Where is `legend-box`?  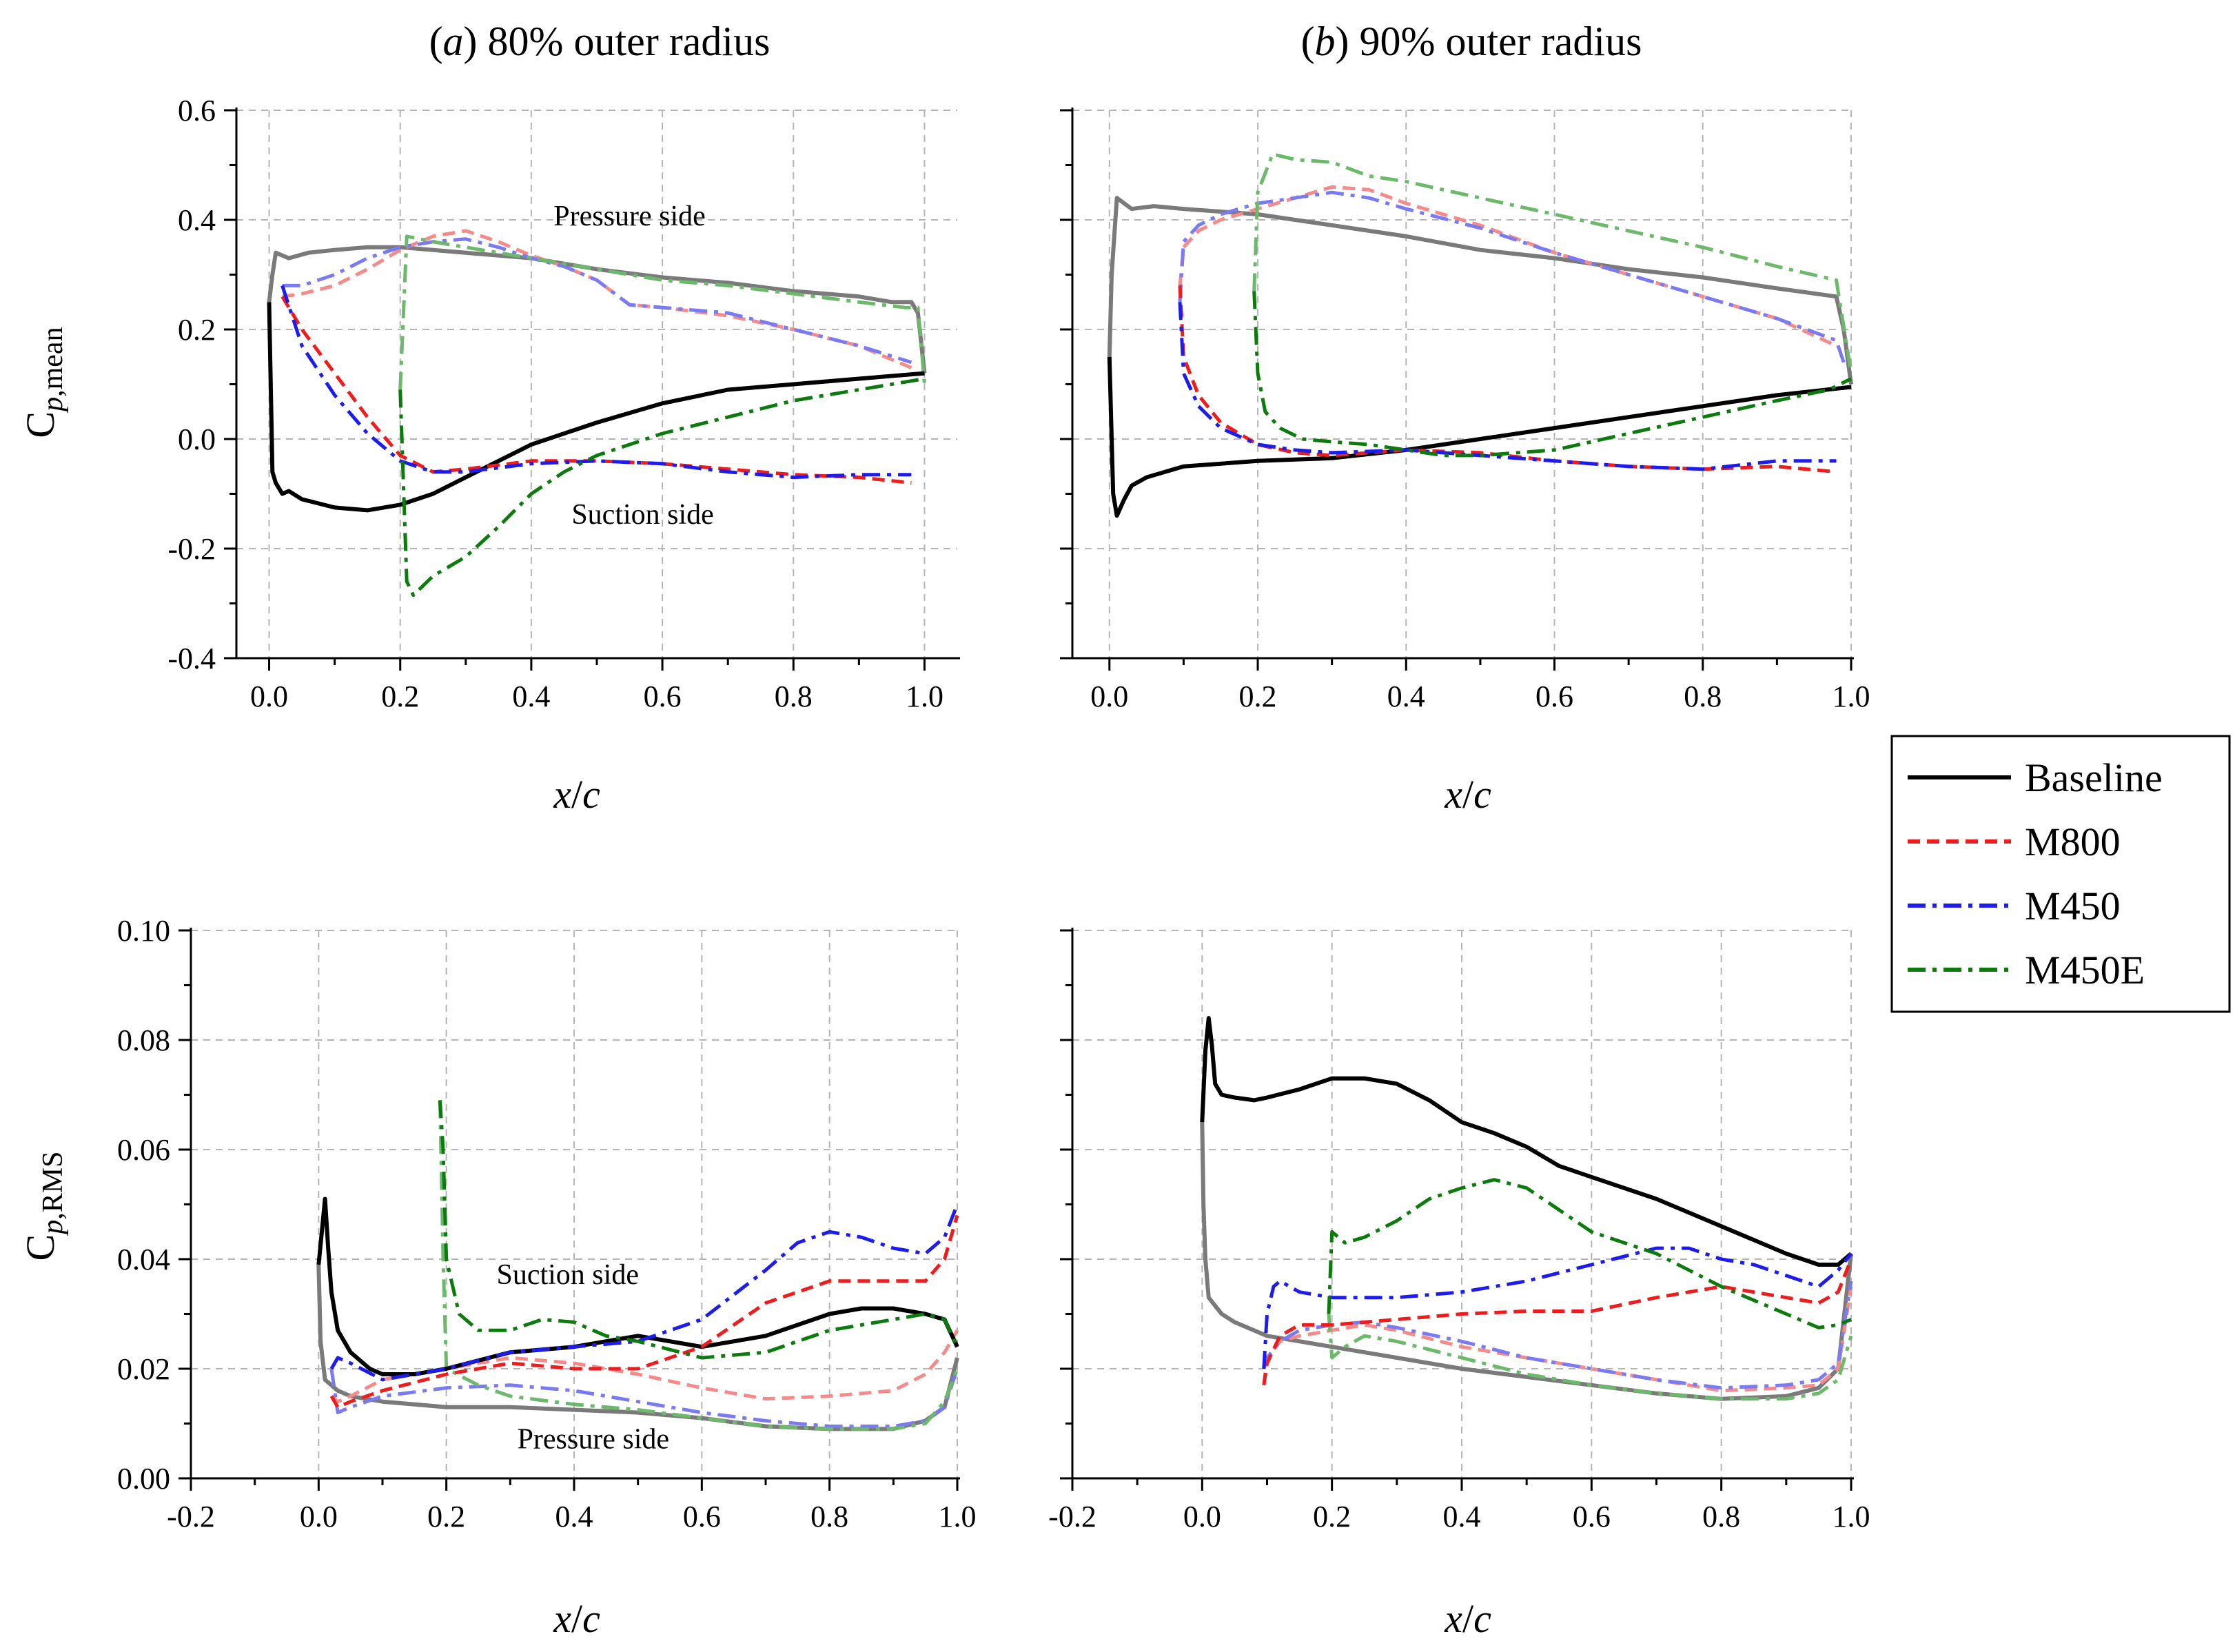 legend-box is located at coordinates (2060, 874).